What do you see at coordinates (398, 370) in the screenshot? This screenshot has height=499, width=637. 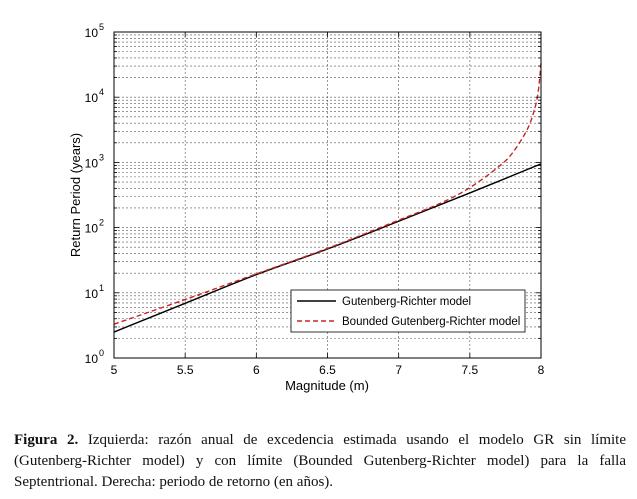 I see `x-tick-label: 7` at bounding box center [398, 370].